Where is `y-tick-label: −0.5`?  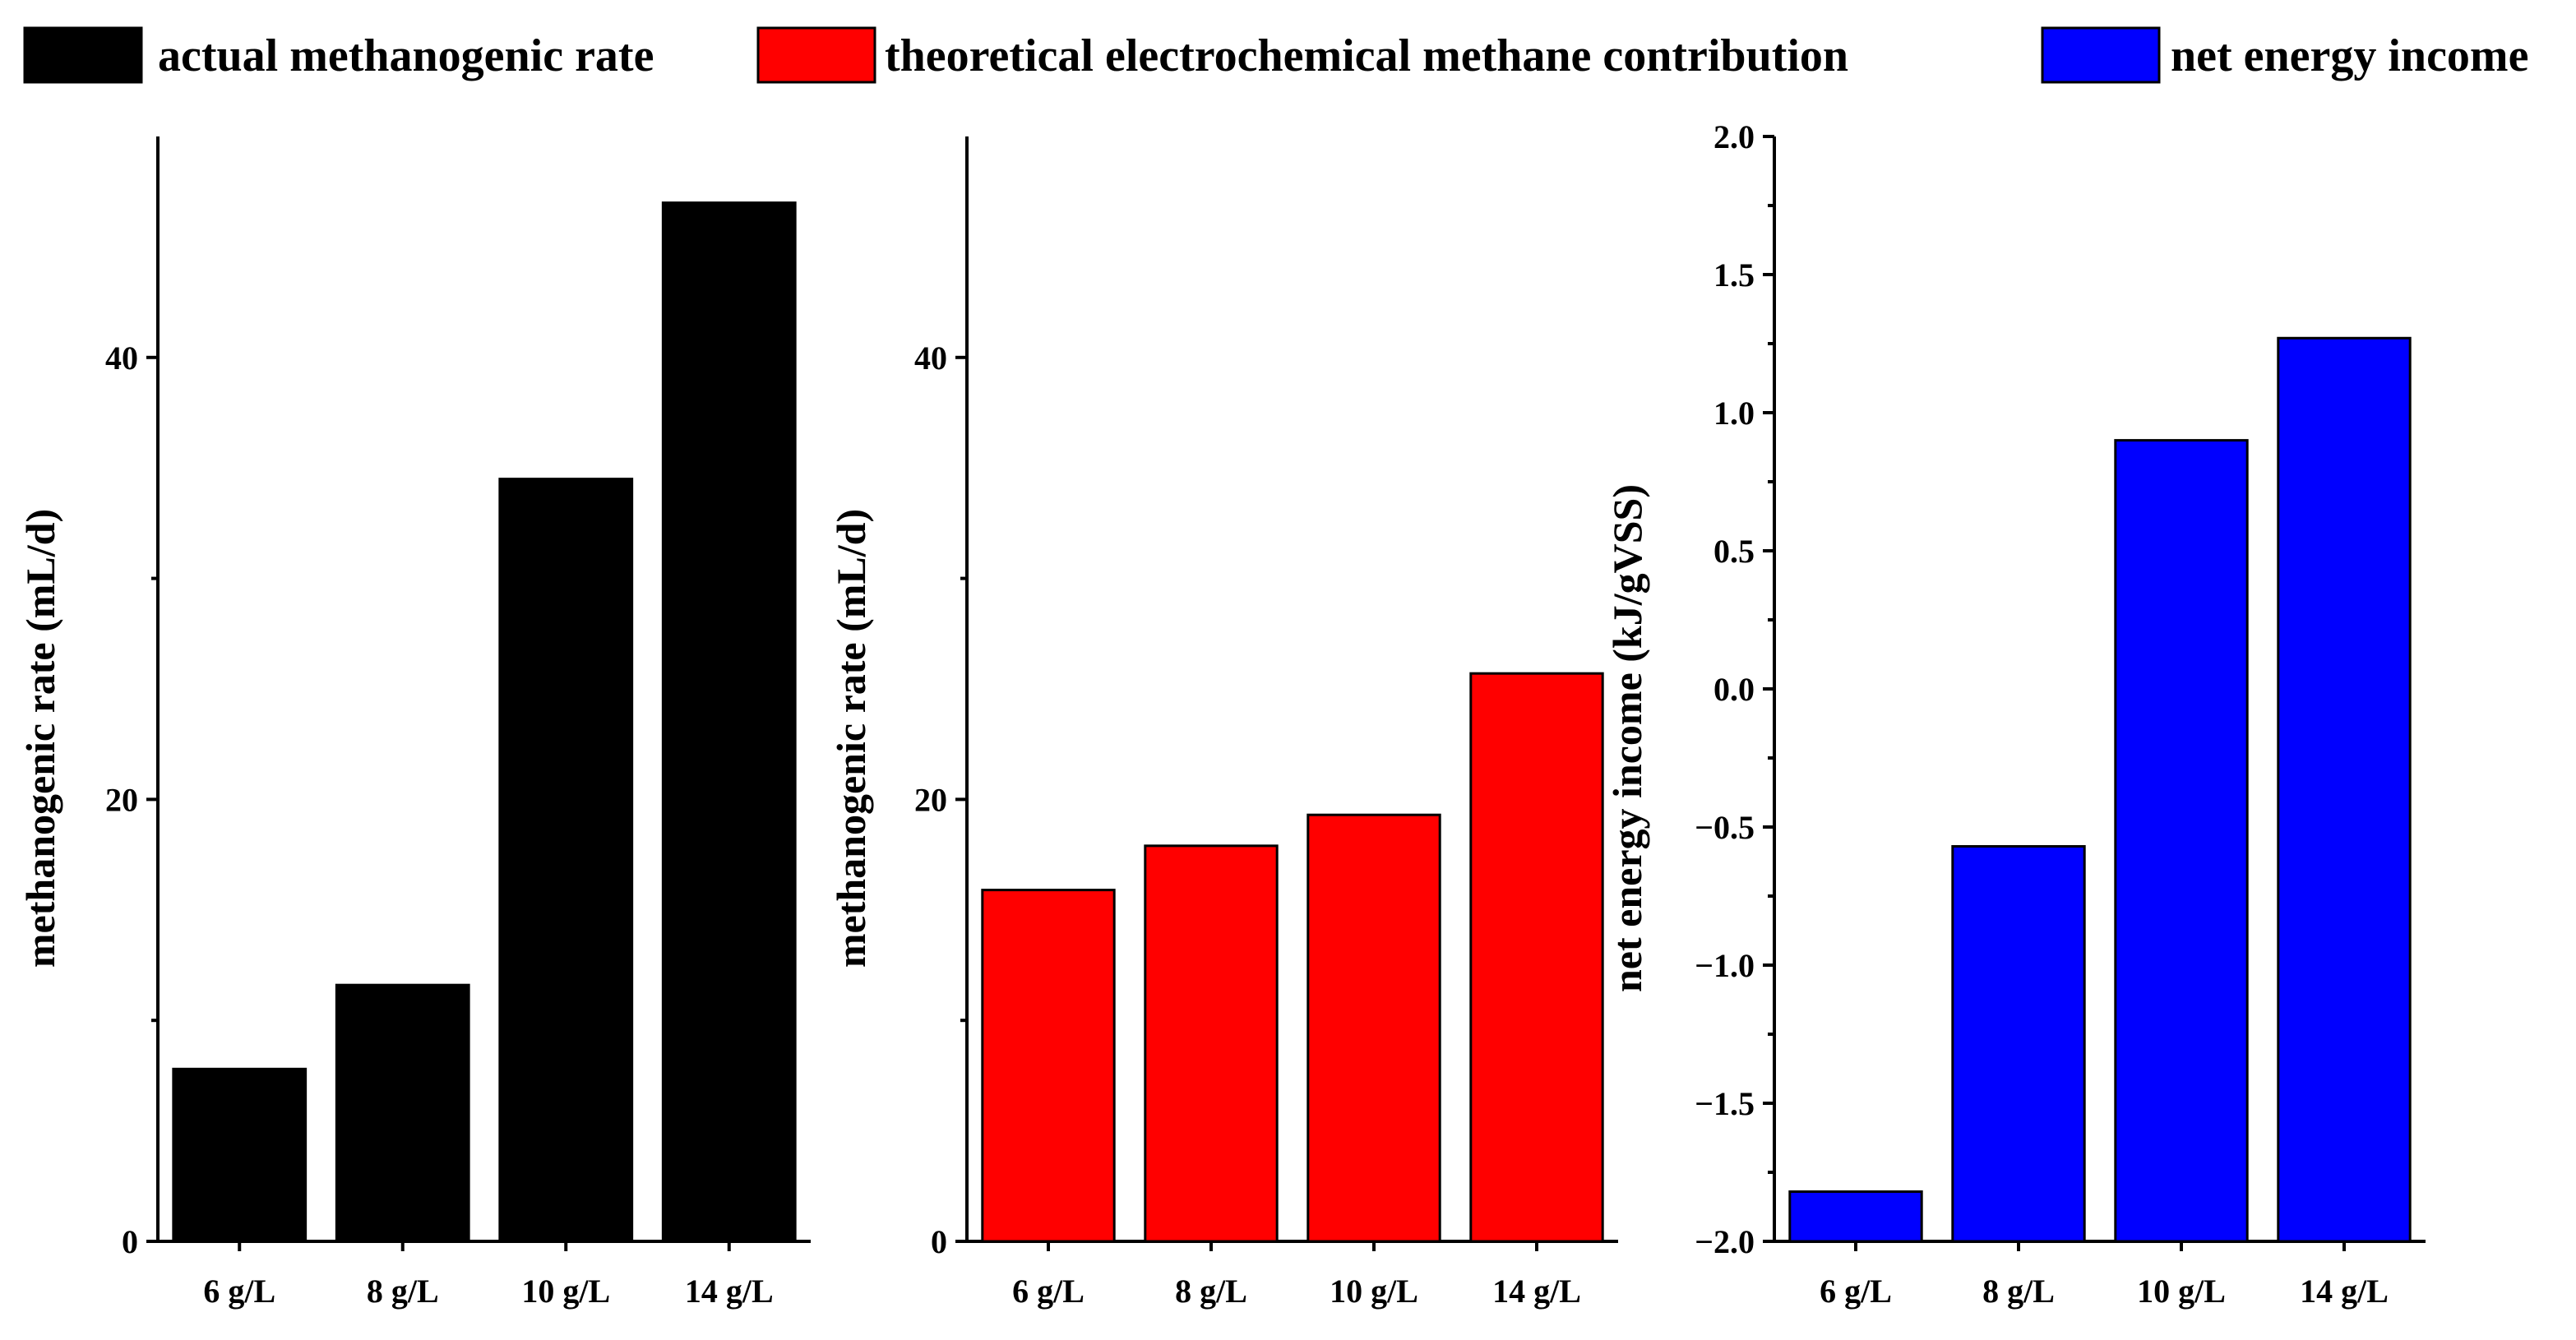
y-tick-label: −0.5 is located at coordinates (1725, 828).